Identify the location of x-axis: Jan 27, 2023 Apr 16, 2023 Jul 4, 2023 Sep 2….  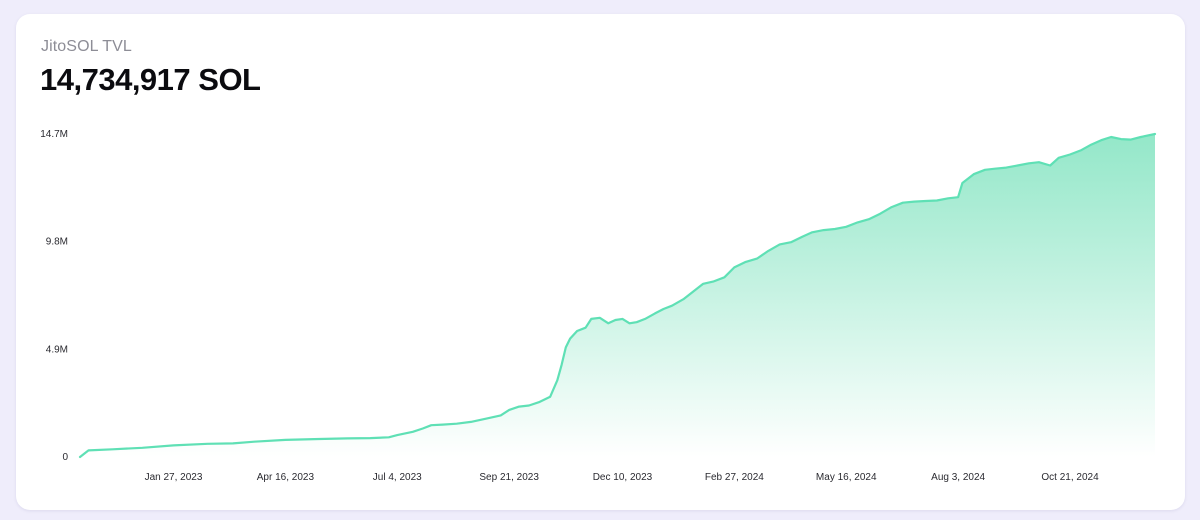
(622, 477).